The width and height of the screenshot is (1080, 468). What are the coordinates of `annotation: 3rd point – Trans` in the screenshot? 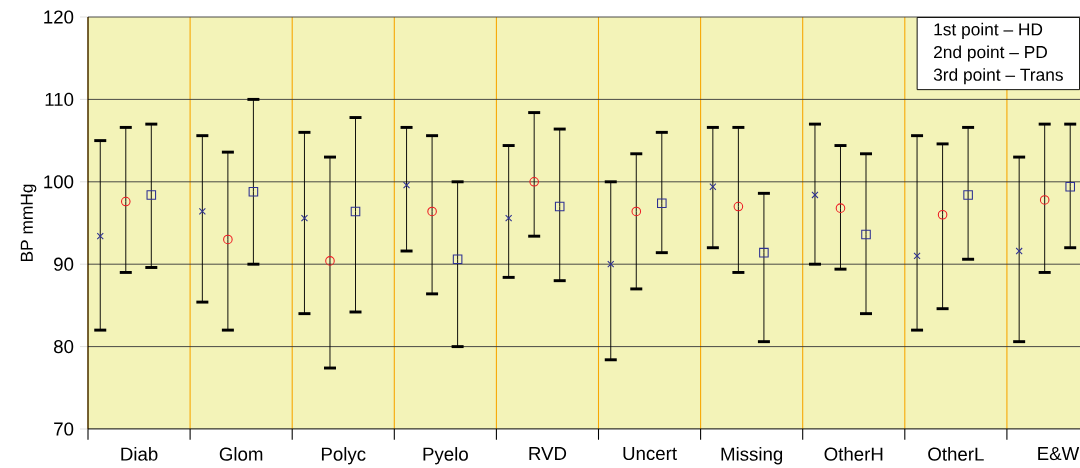 It's located at (998, 76).